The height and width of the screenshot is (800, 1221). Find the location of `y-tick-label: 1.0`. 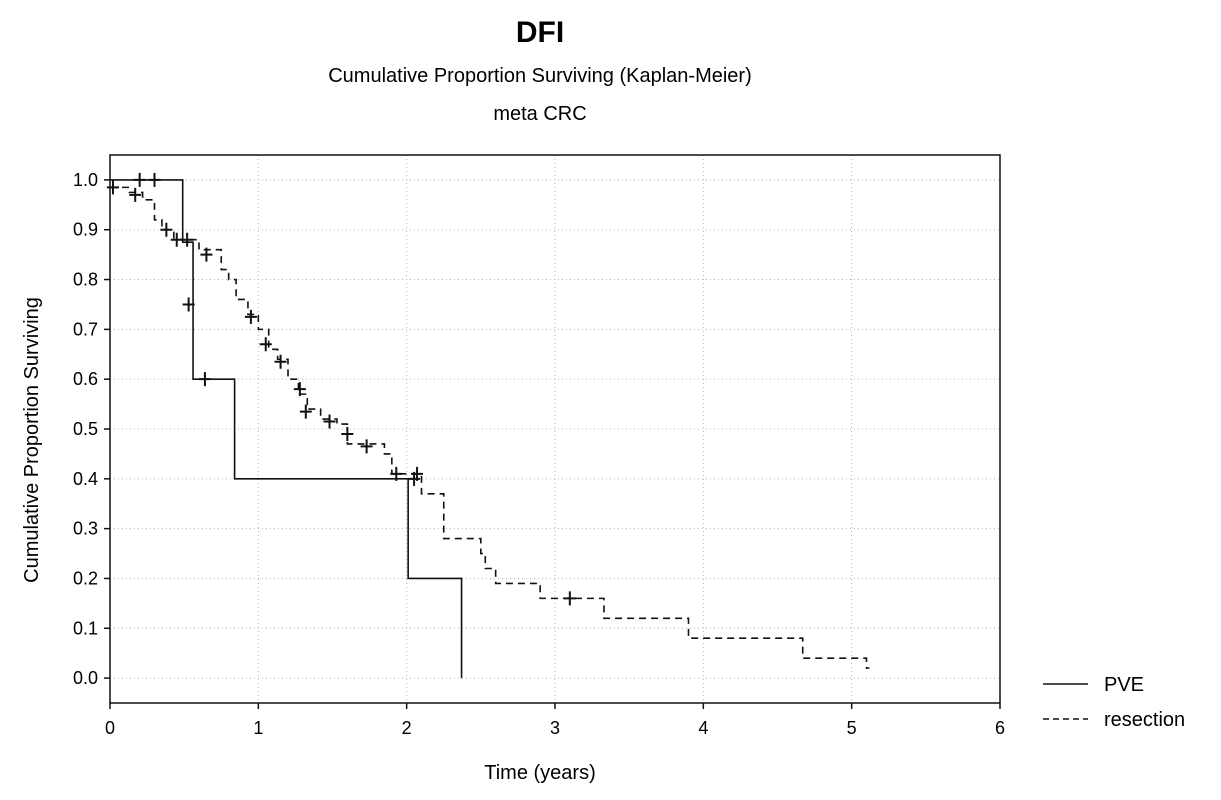

y-tick-label: 1.0 is located at coordinates (85, 180).